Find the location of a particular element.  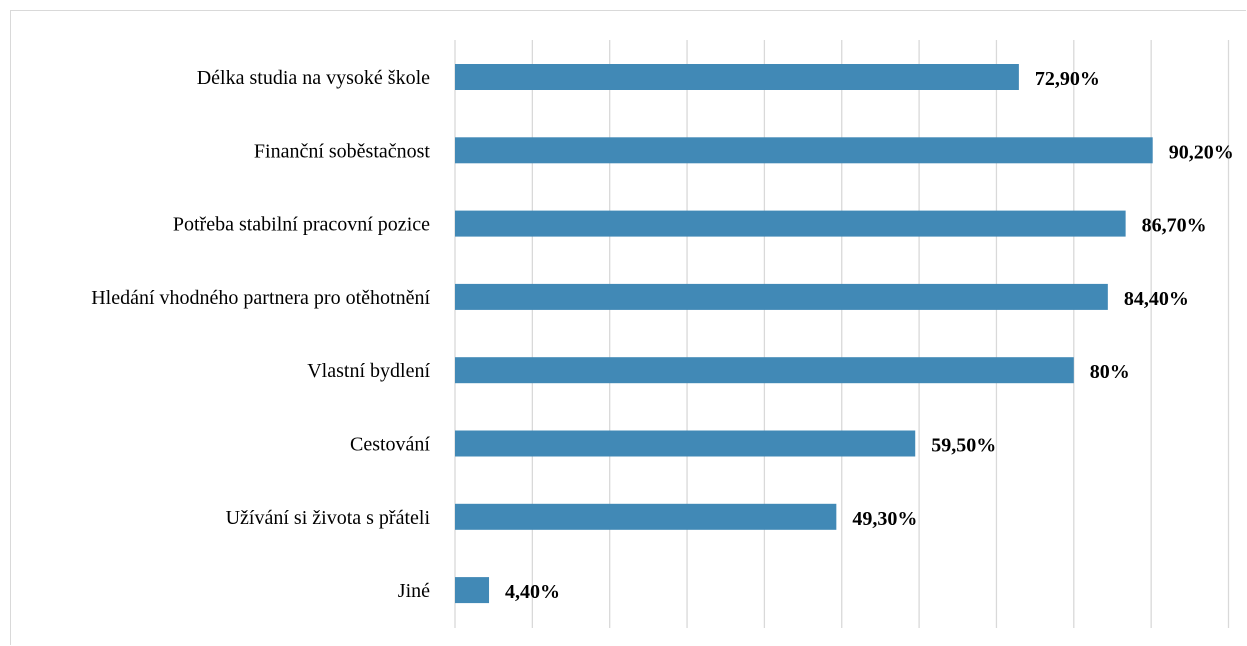

category-label: Délka studia na vysoké škole is located at coordinates (313, 78).